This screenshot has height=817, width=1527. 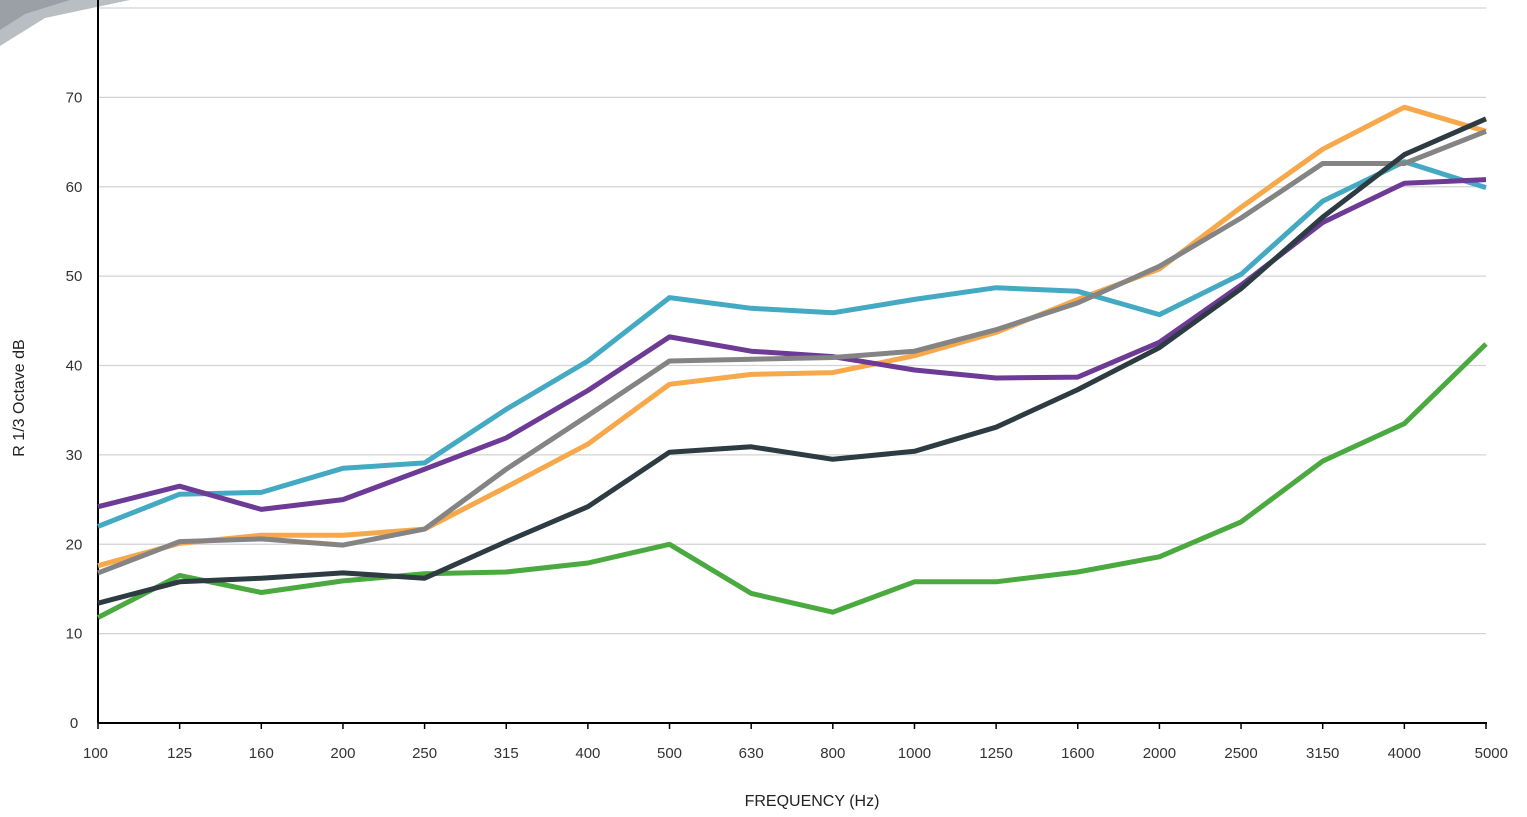 I want to click on x-tick-label: 5000, so click(x=1491, y=753).